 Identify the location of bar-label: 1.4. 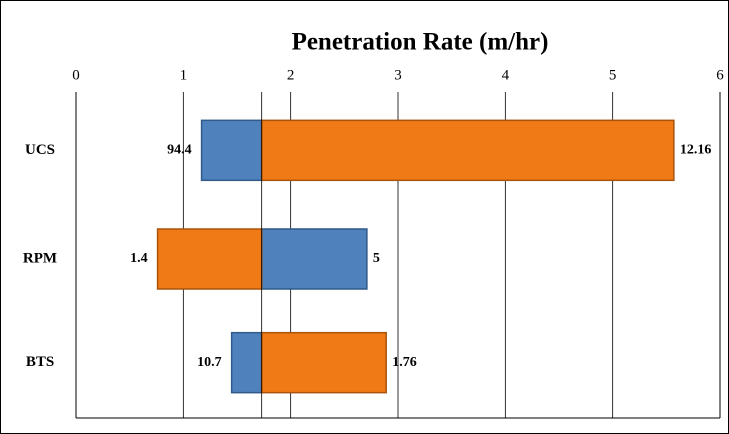
(139, 258).